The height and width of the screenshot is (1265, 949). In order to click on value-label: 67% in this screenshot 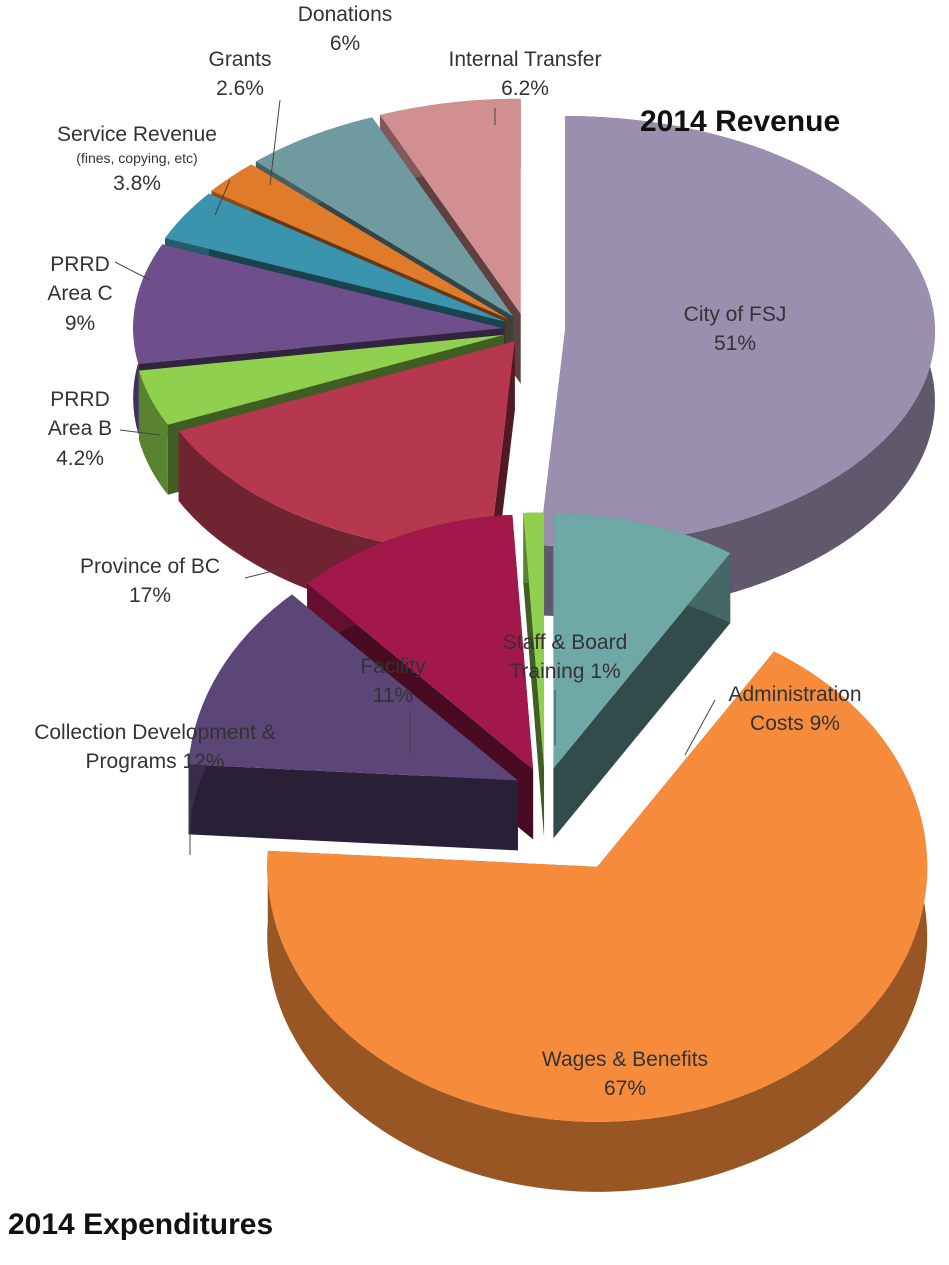, I will do `click(625, 1089)`.